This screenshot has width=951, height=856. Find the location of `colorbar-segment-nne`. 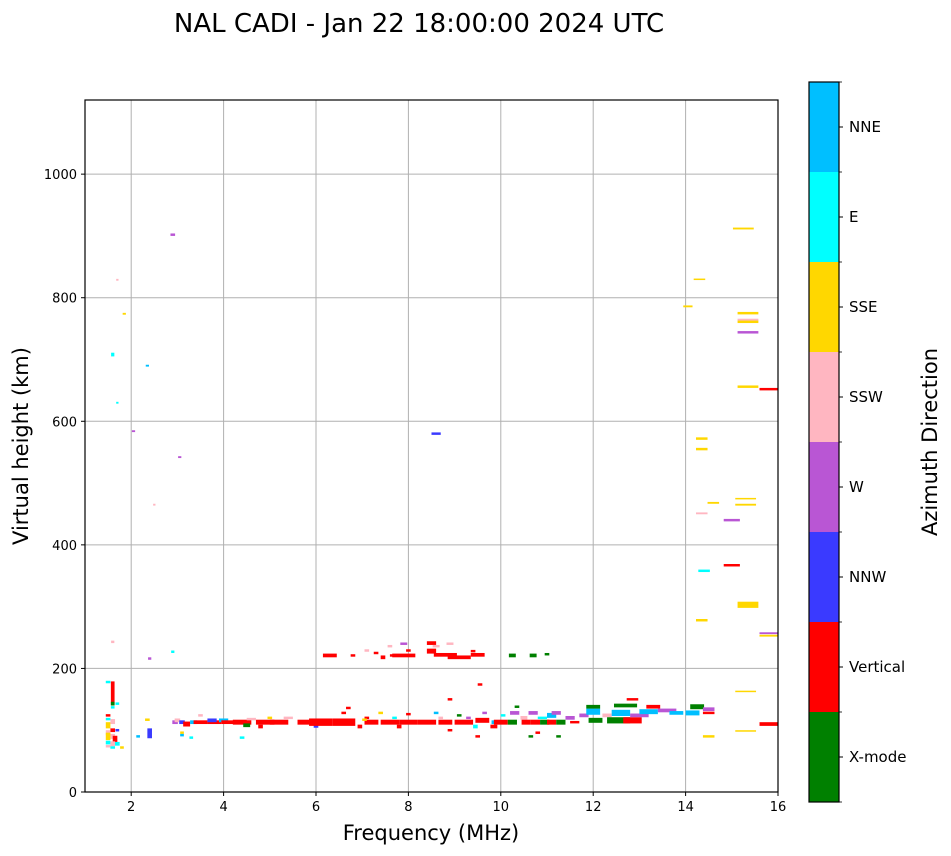

colorbar-segment-nne is located at coordinates (824, 127).